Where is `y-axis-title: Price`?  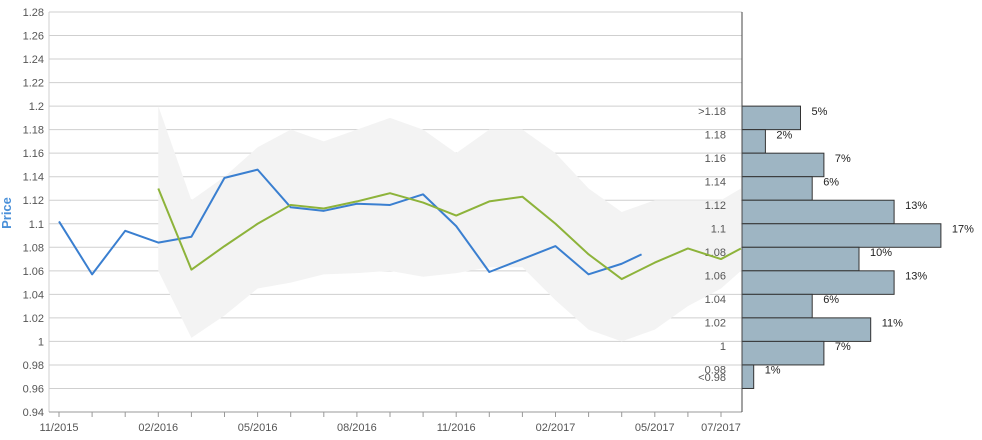 y-axis-title: Price is located at coordinates (7, 213).